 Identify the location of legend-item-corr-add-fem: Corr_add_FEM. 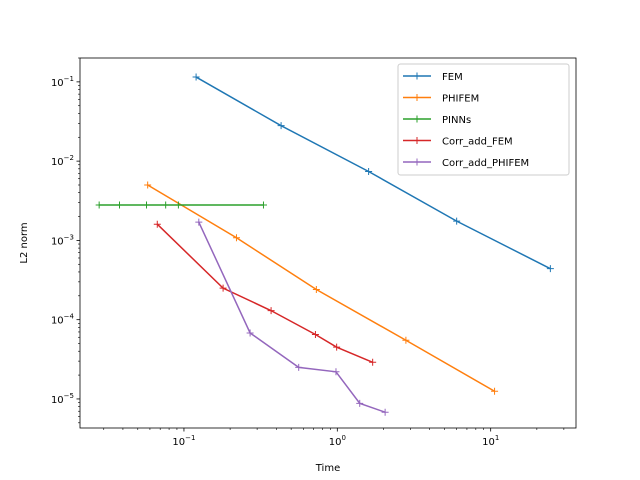
(458, 142).